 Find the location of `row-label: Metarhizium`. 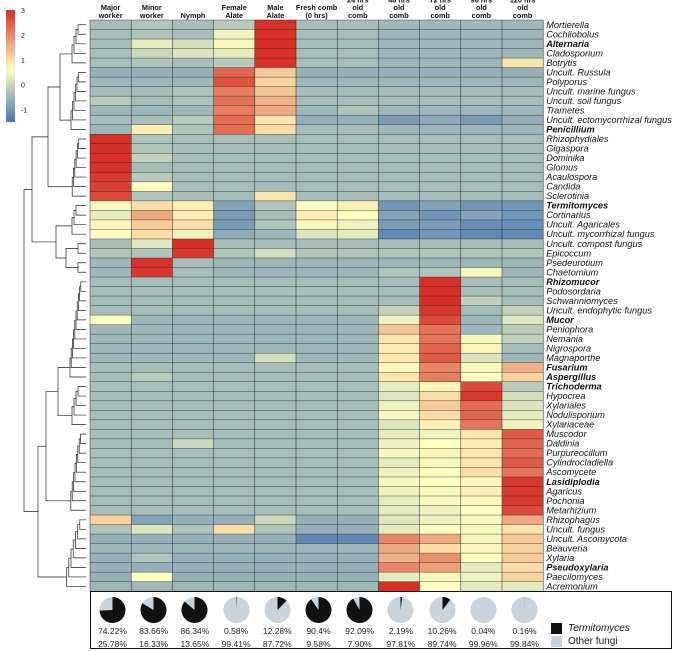

row-label: Metarhizium is located at coordinates (571, 510).